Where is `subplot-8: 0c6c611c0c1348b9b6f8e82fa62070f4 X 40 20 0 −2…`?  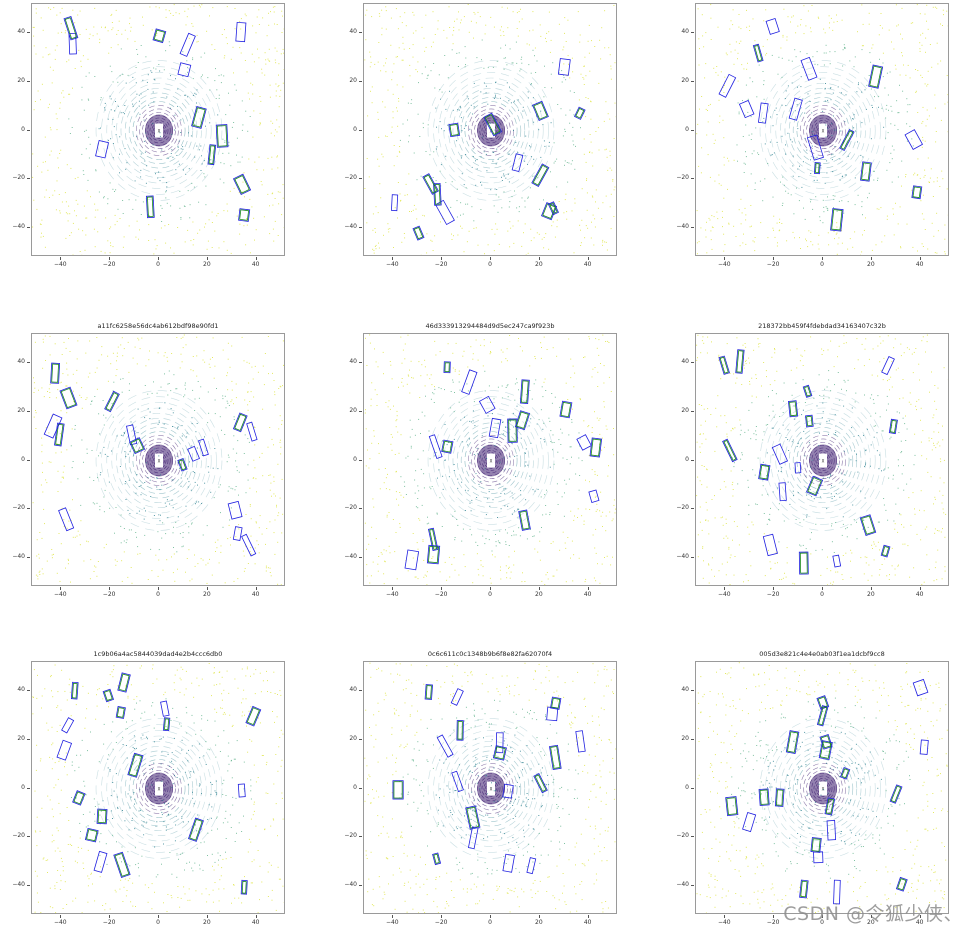
subplot-8: 0c6c611c0c1348b9b6f8e82fa62070f4 X 40 20 0 −2… is located at coordinates (480, 788).